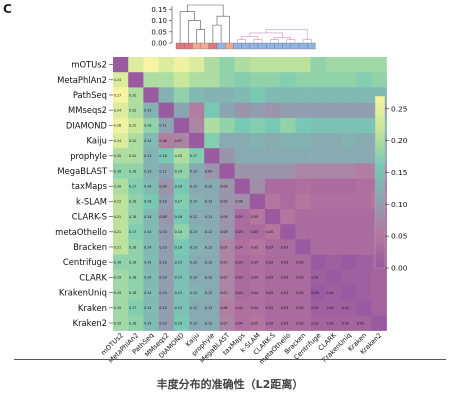 The height and width of the screenshot is (406, 460). What do you see at coordinates (159, 21) in the screenshot?
I see `dendrogram-axis-label: 0.10` at bounding box center [159, 21].